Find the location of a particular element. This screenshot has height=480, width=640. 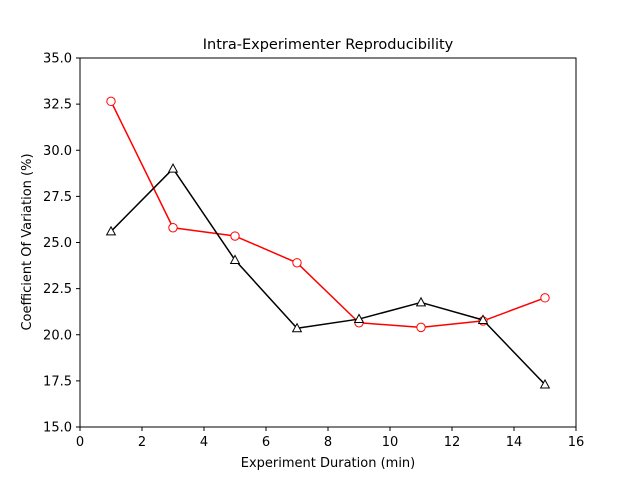

y-tick-label: 17.5 is located at coordinates (57, 381).